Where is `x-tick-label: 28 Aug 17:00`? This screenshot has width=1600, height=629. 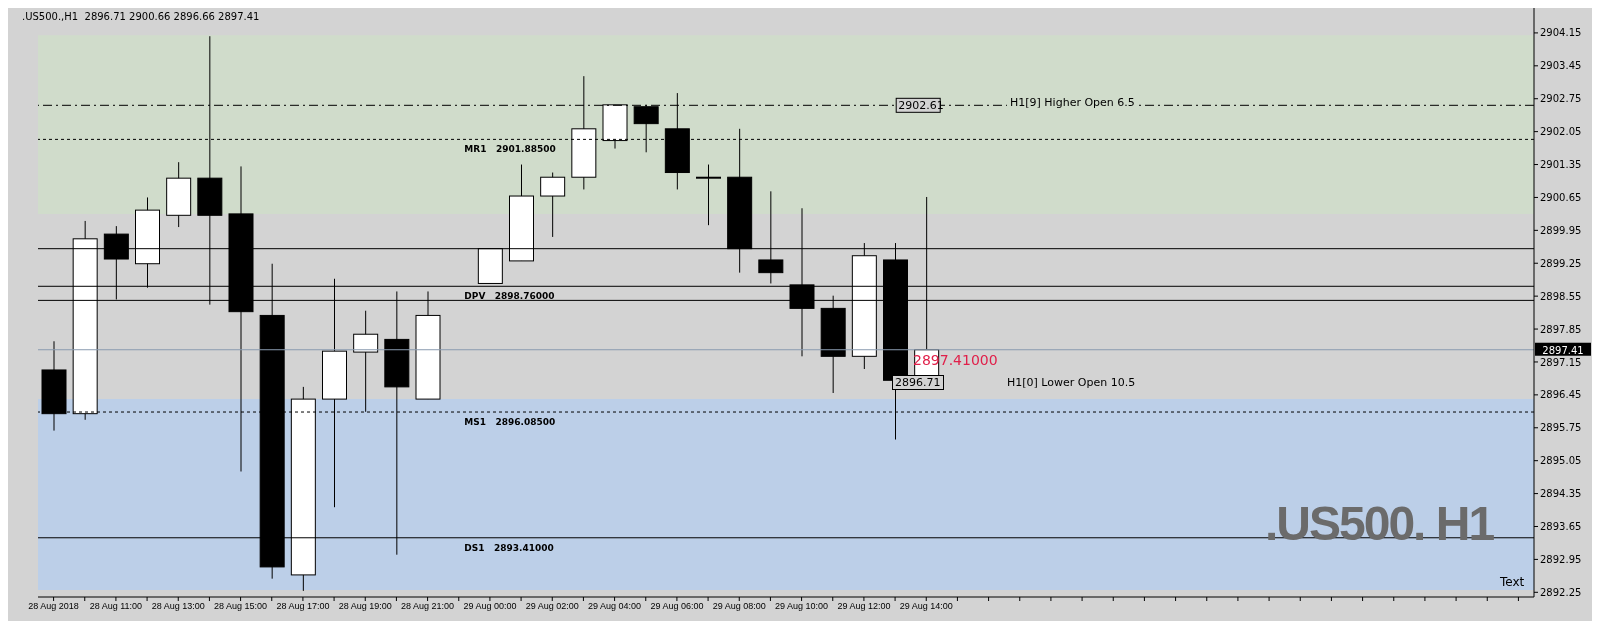 x-tick-label: 28 Aug 17:00 is located at coordinates (303, 606).